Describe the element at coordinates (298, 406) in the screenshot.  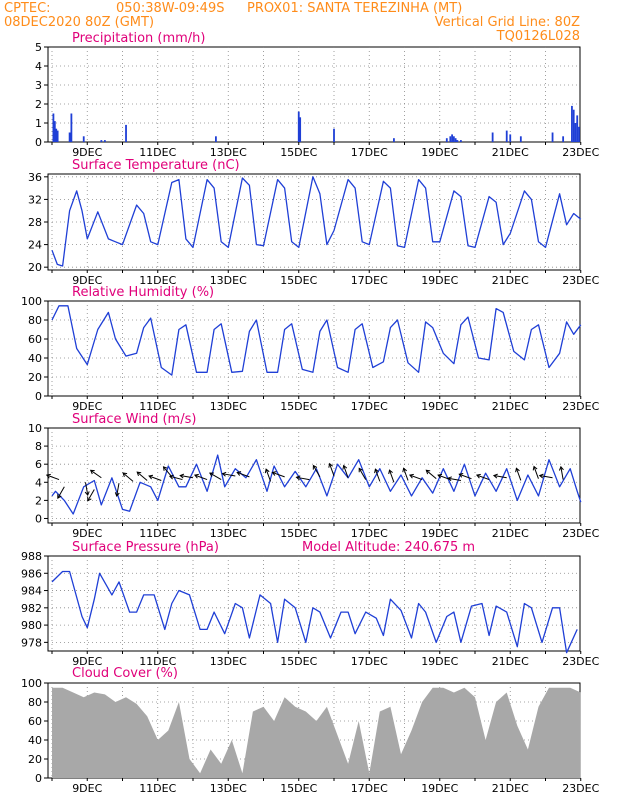
I see `rh-xtick-label: 15DEC` at that location.